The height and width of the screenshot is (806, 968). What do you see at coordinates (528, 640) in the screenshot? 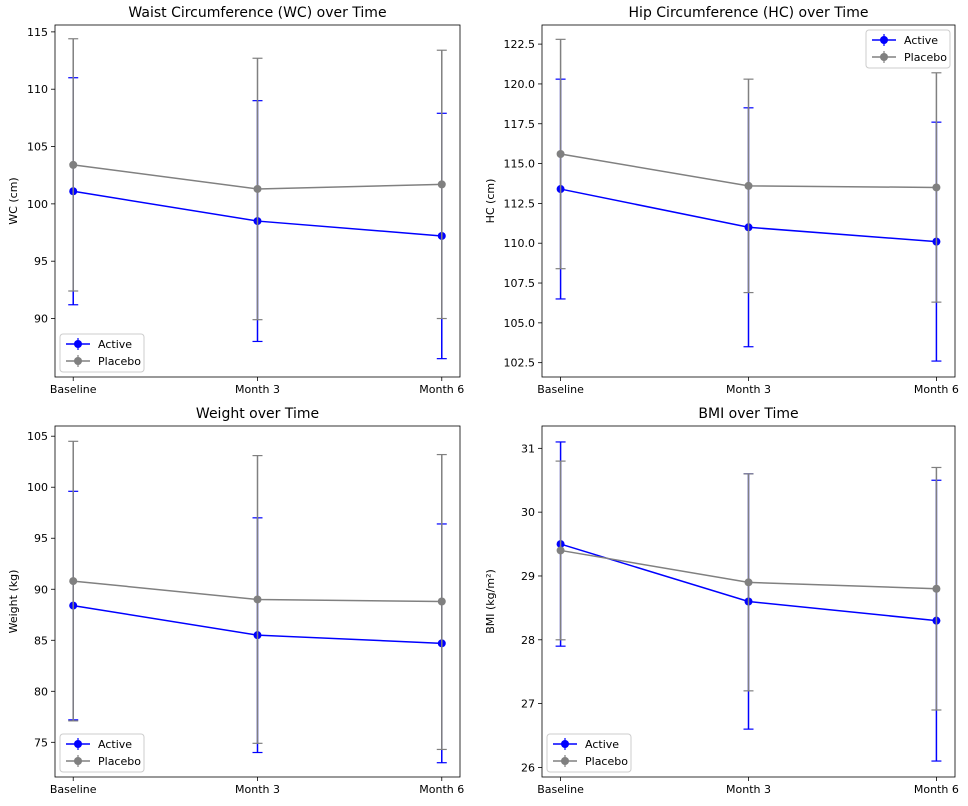
I see `y-tick-label: 28` at bounding box center [528, 640].